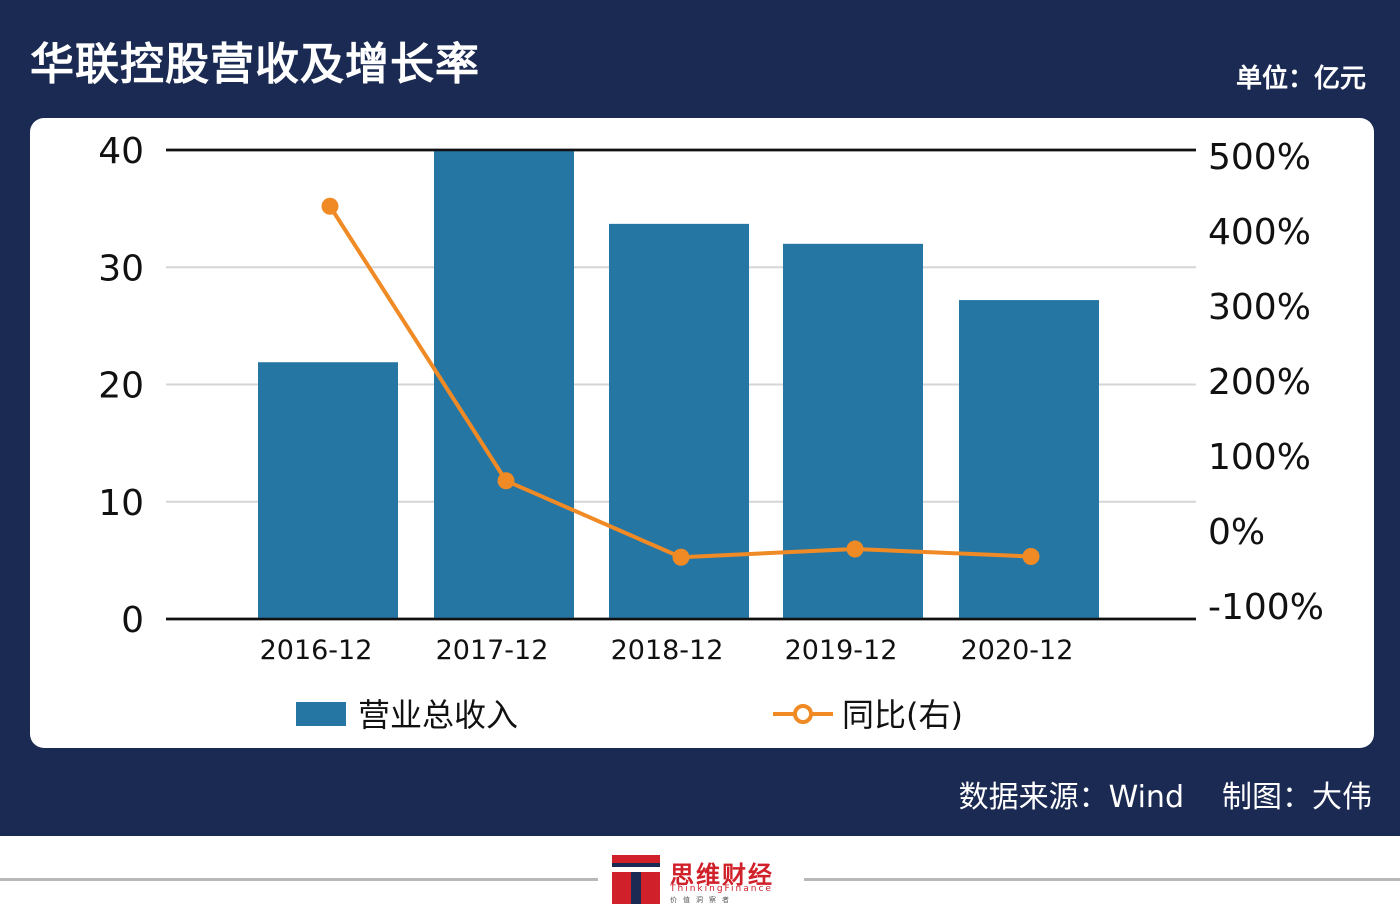  Describe the element at coordinates (1266, 607) in the screenshot. I see `y-right-tick-label: -100%` at that location.